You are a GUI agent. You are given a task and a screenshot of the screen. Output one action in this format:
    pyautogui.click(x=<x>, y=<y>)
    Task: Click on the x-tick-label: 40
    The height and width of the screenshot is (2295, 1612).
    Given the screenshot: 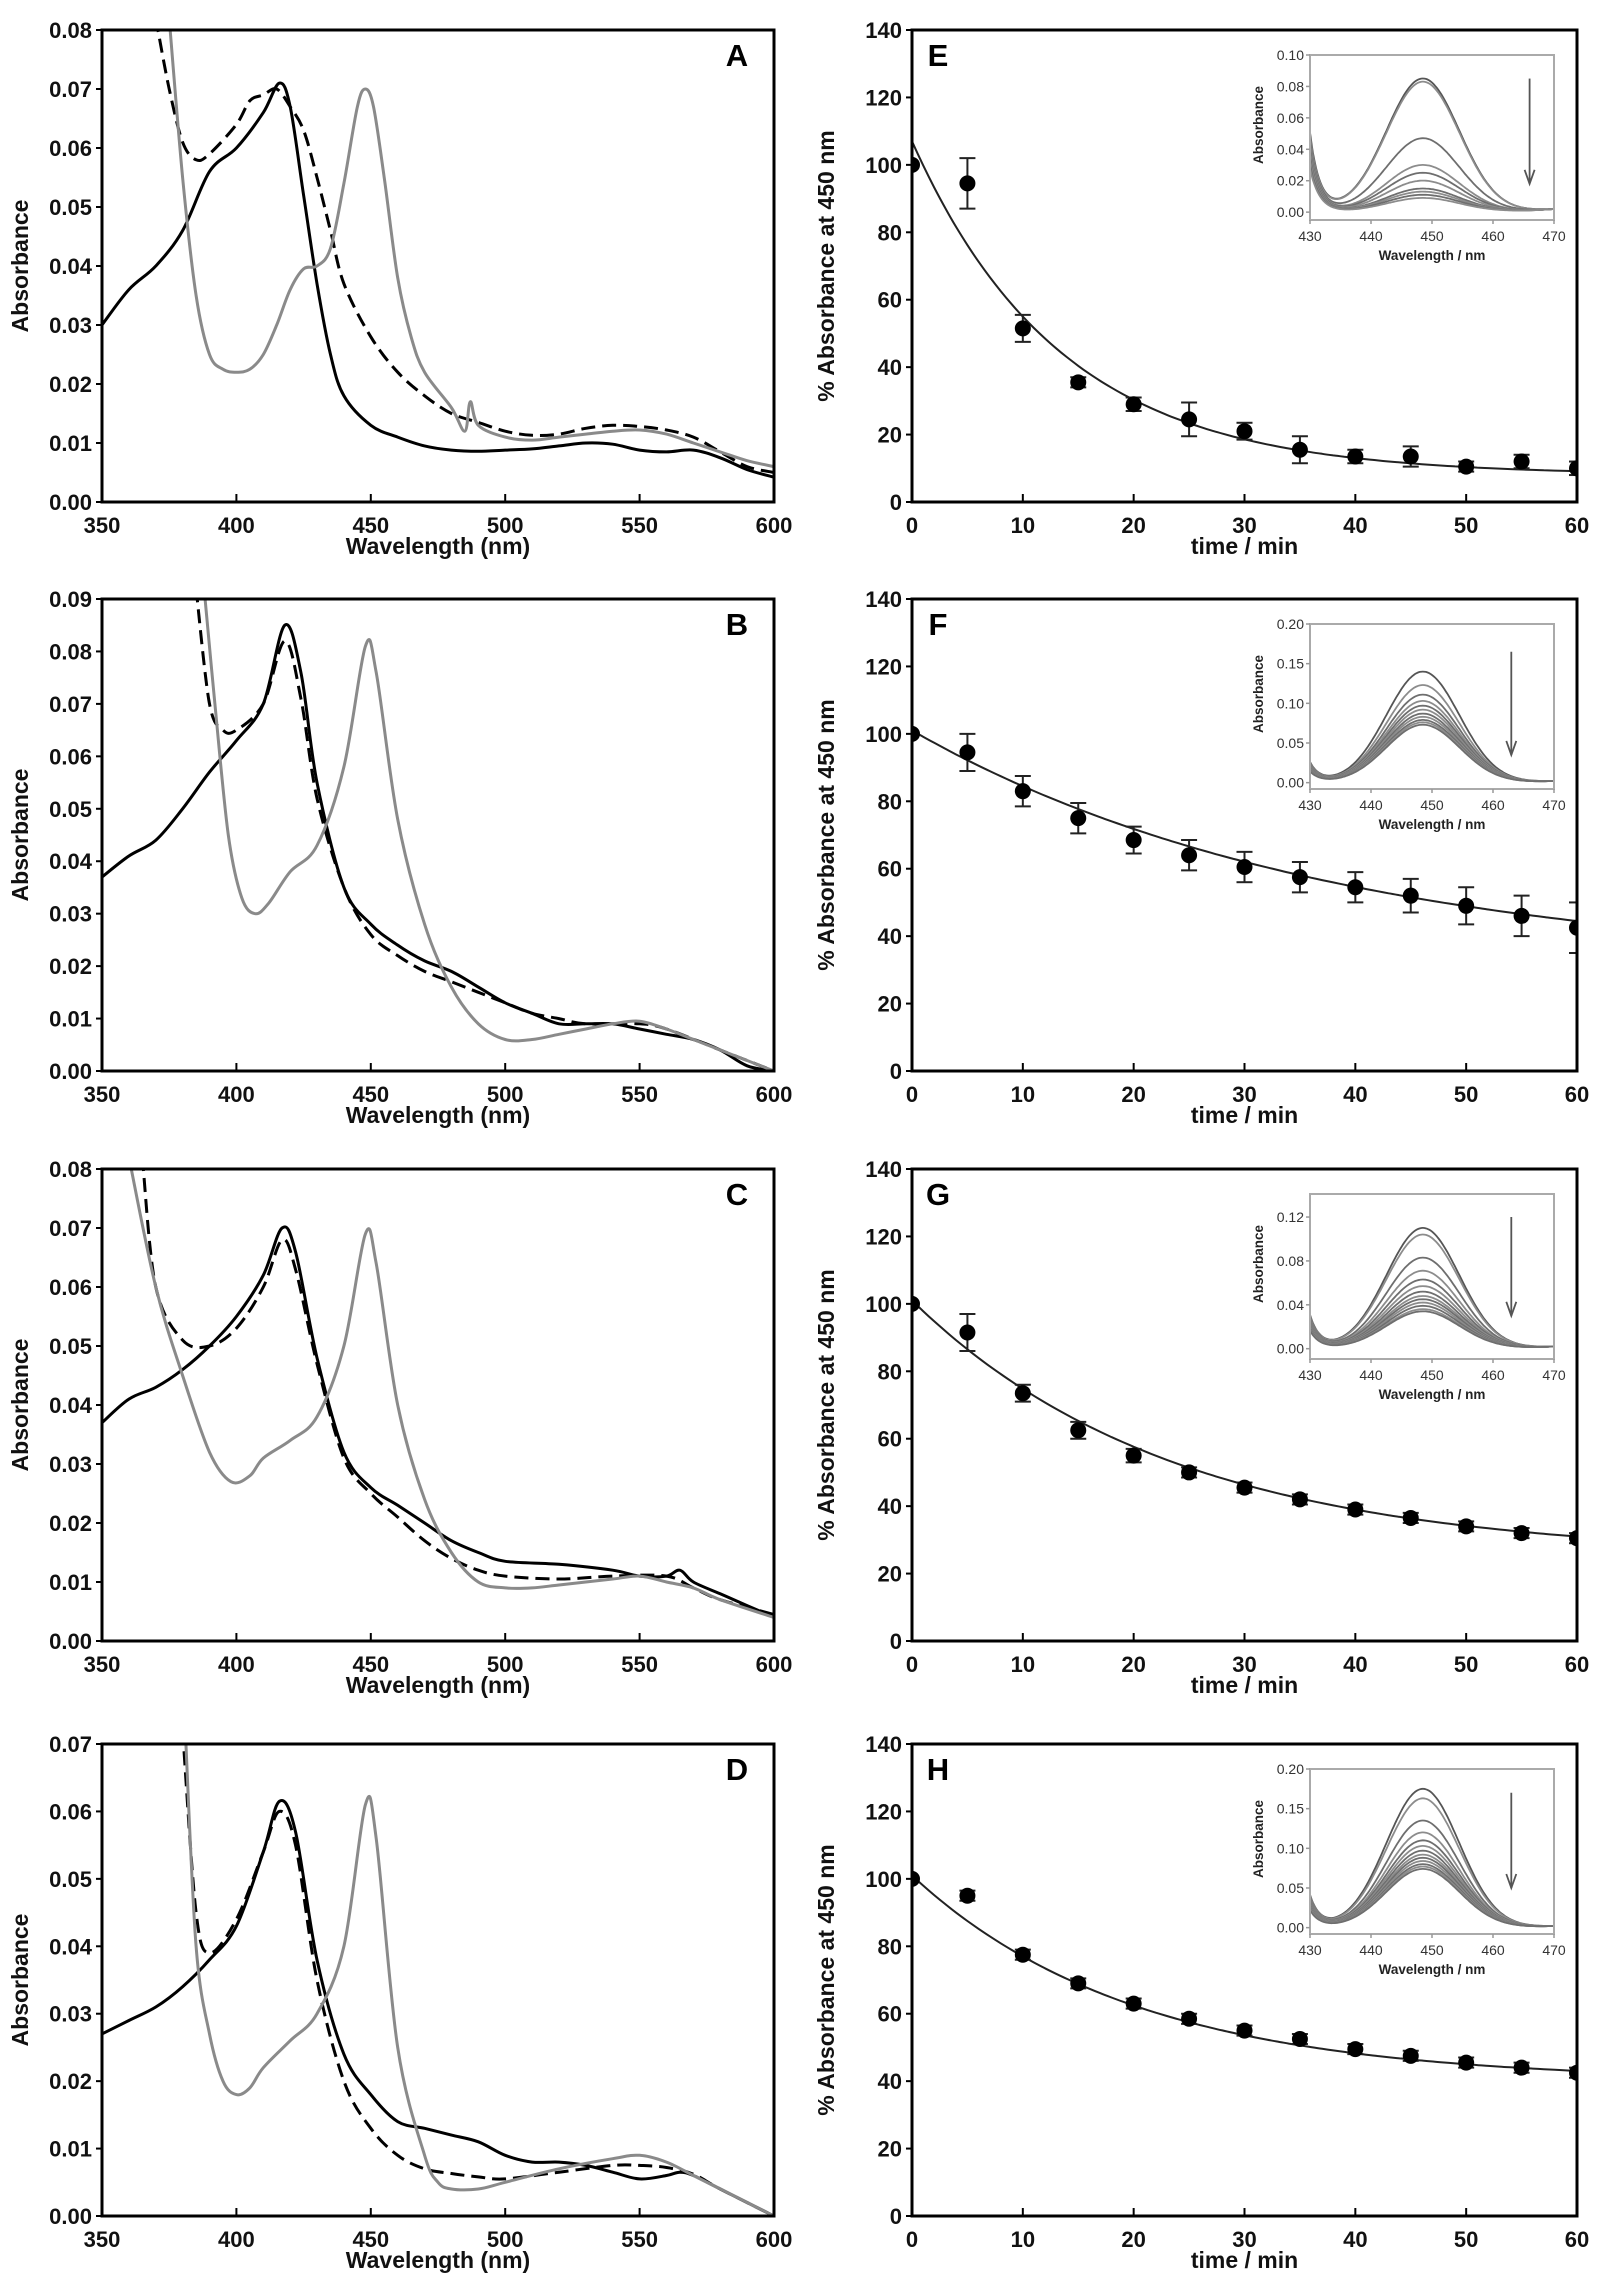 What is the action you would take?
    pyautogui.click(x=1355, y=1664)
    